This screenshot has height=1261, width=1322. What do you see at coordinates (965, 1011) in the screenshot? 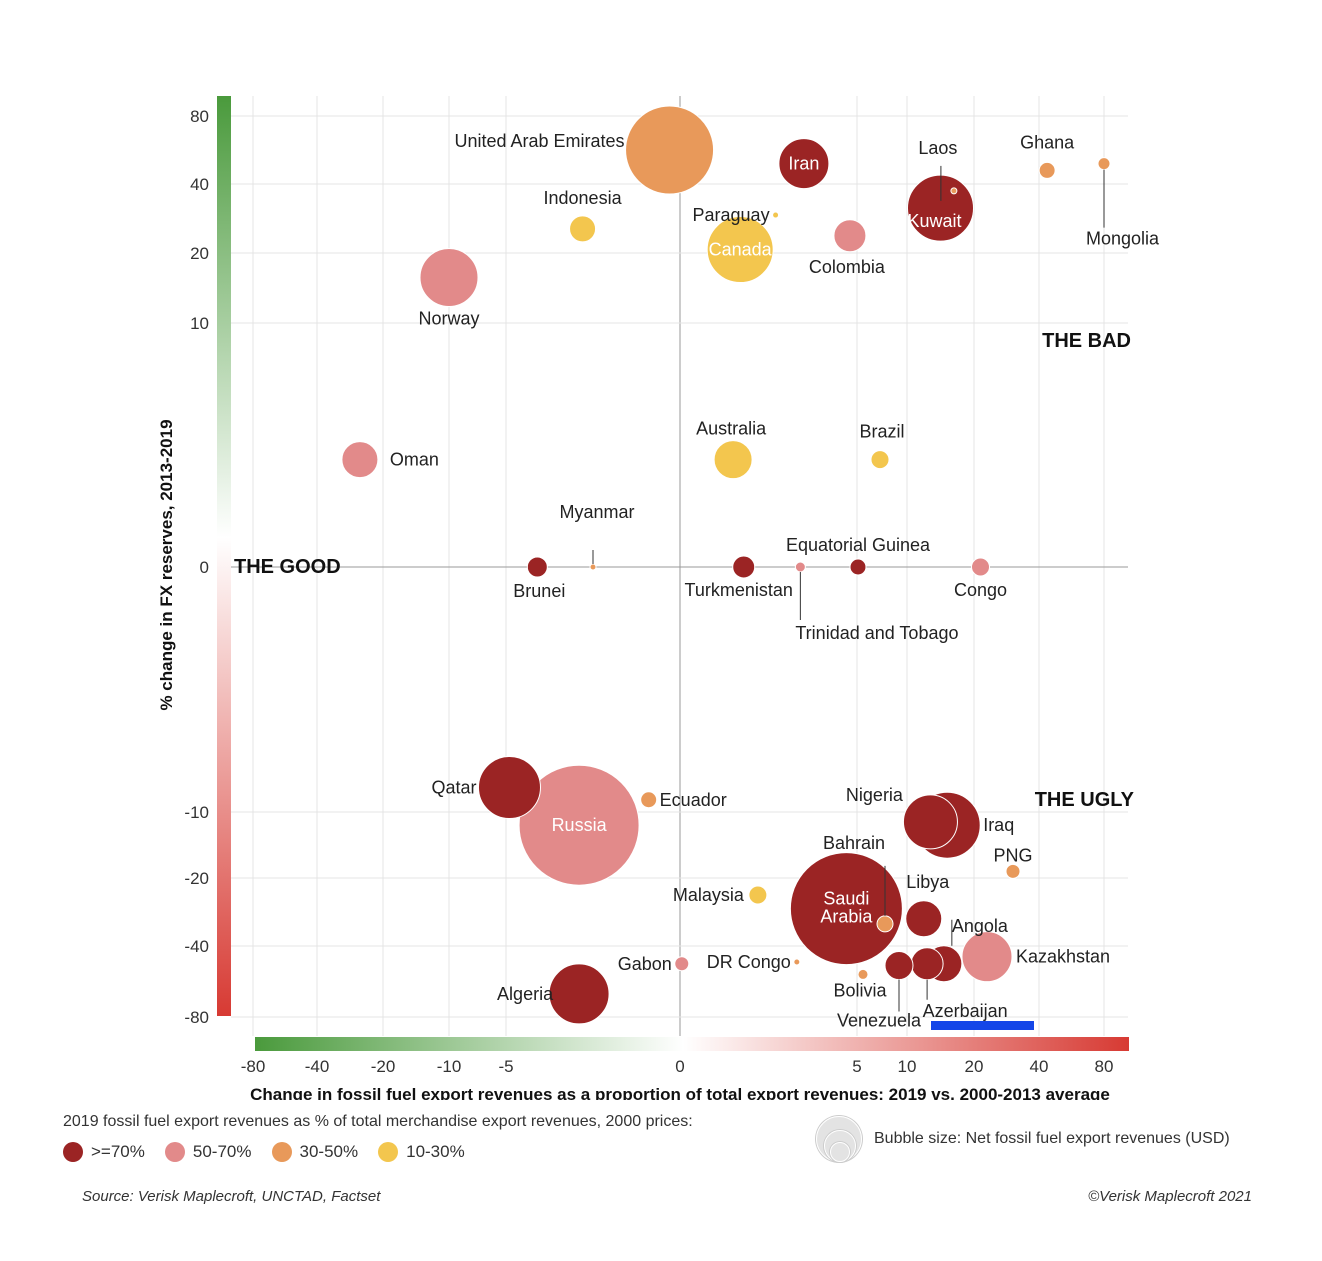
I see `label-azerbaijan: Azerbaijan` at bounding box center [965, 1011].